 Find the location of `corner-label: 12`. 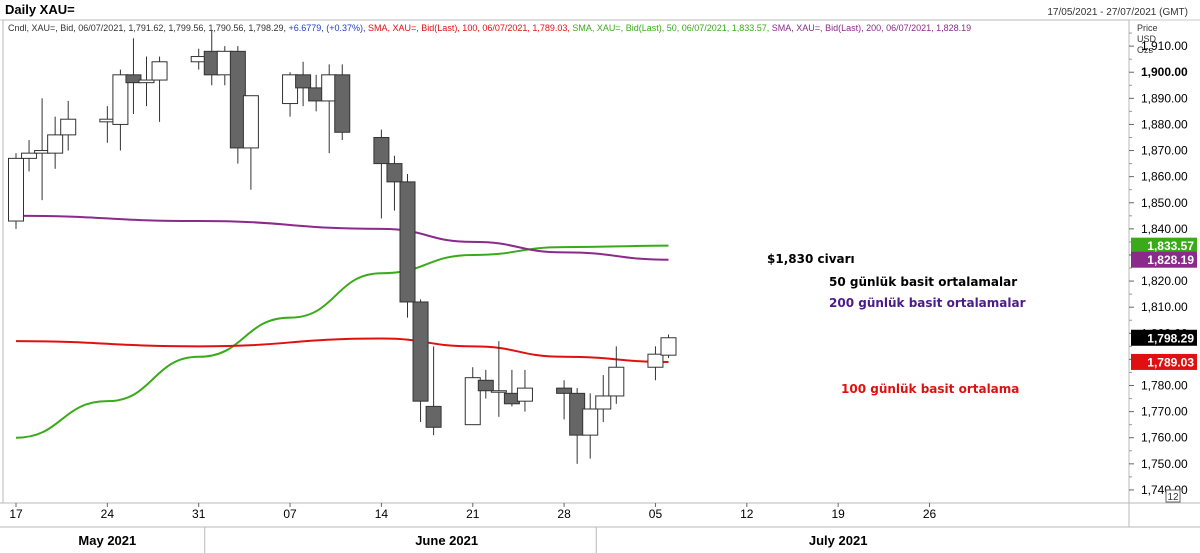

corner-label: 12 is located at coordinates (1173, 497).